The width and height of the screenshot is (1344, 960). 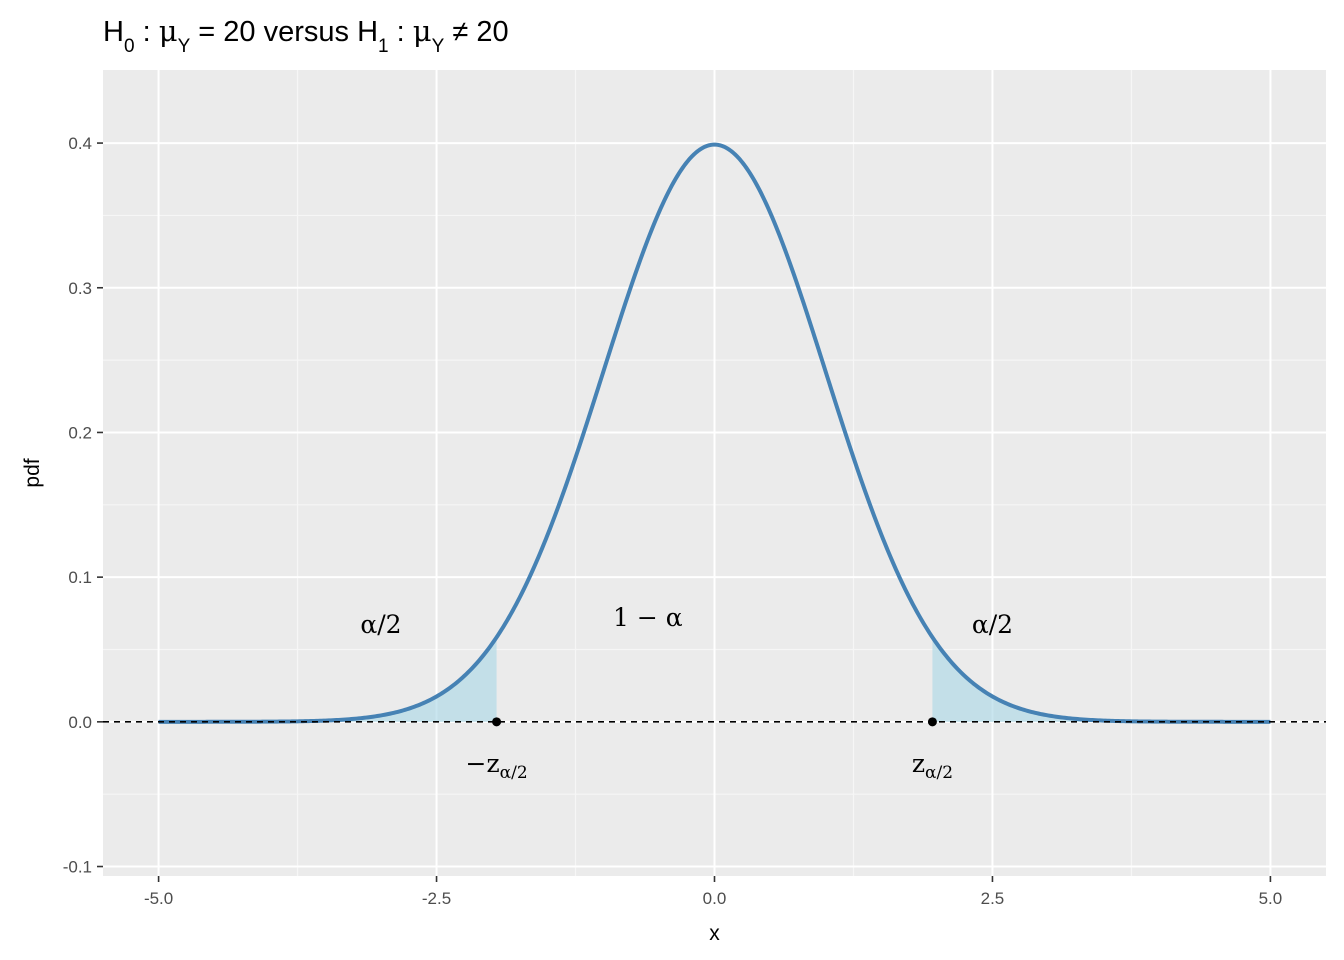 I want to click on critical-point-labels: −zα/2 zα/2, so click(x=710, y=766).